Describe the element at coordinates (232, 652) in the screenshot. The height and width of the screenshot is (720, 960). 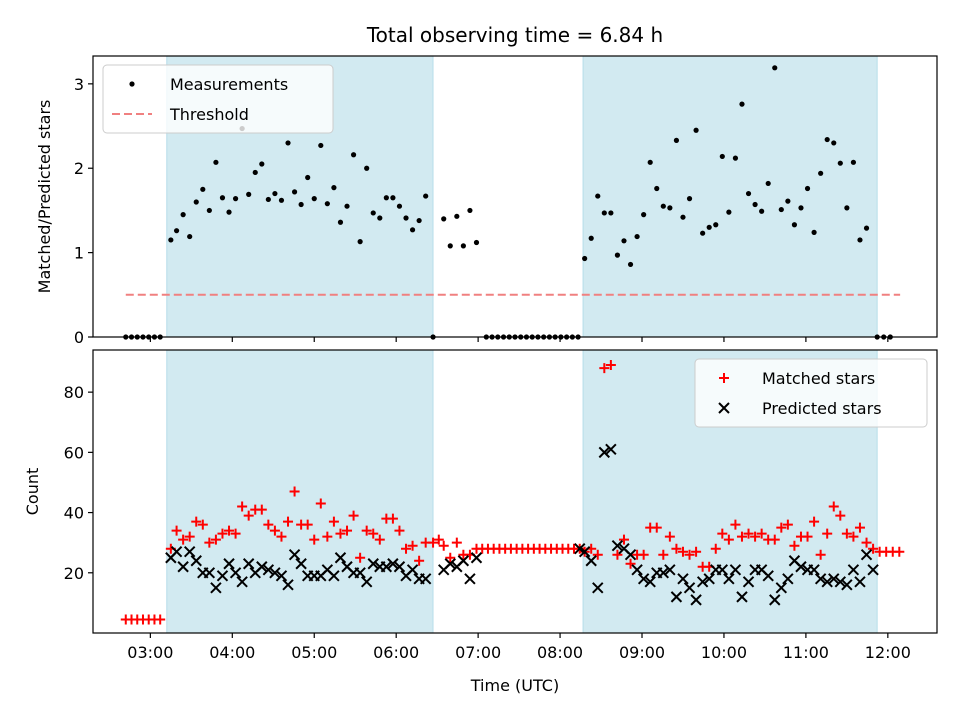
I see `x-tick-label-1: 04:00` at that location.